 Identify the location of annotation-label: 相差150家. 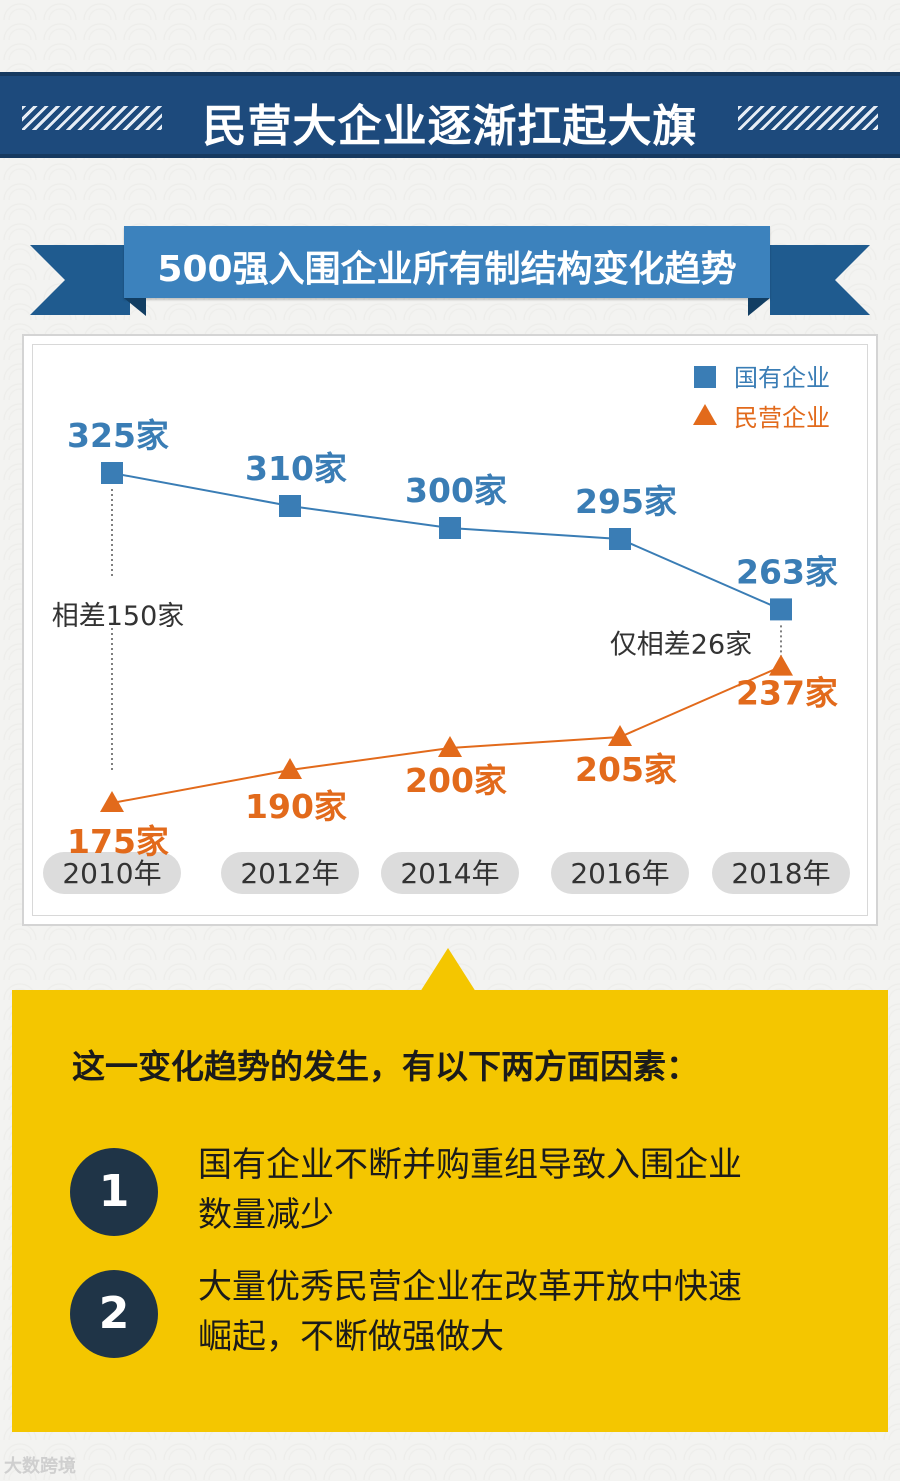
(118, 616).